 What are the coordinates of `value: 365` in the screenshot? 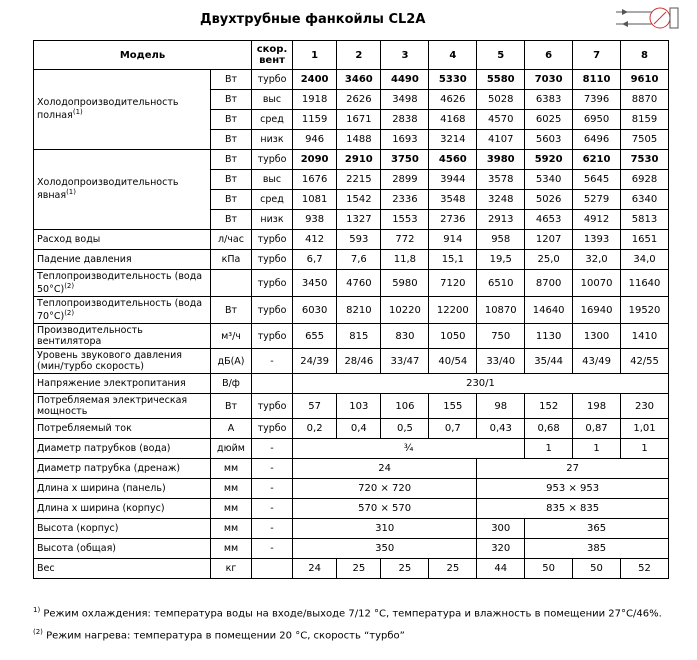 It's located at (596, 529).